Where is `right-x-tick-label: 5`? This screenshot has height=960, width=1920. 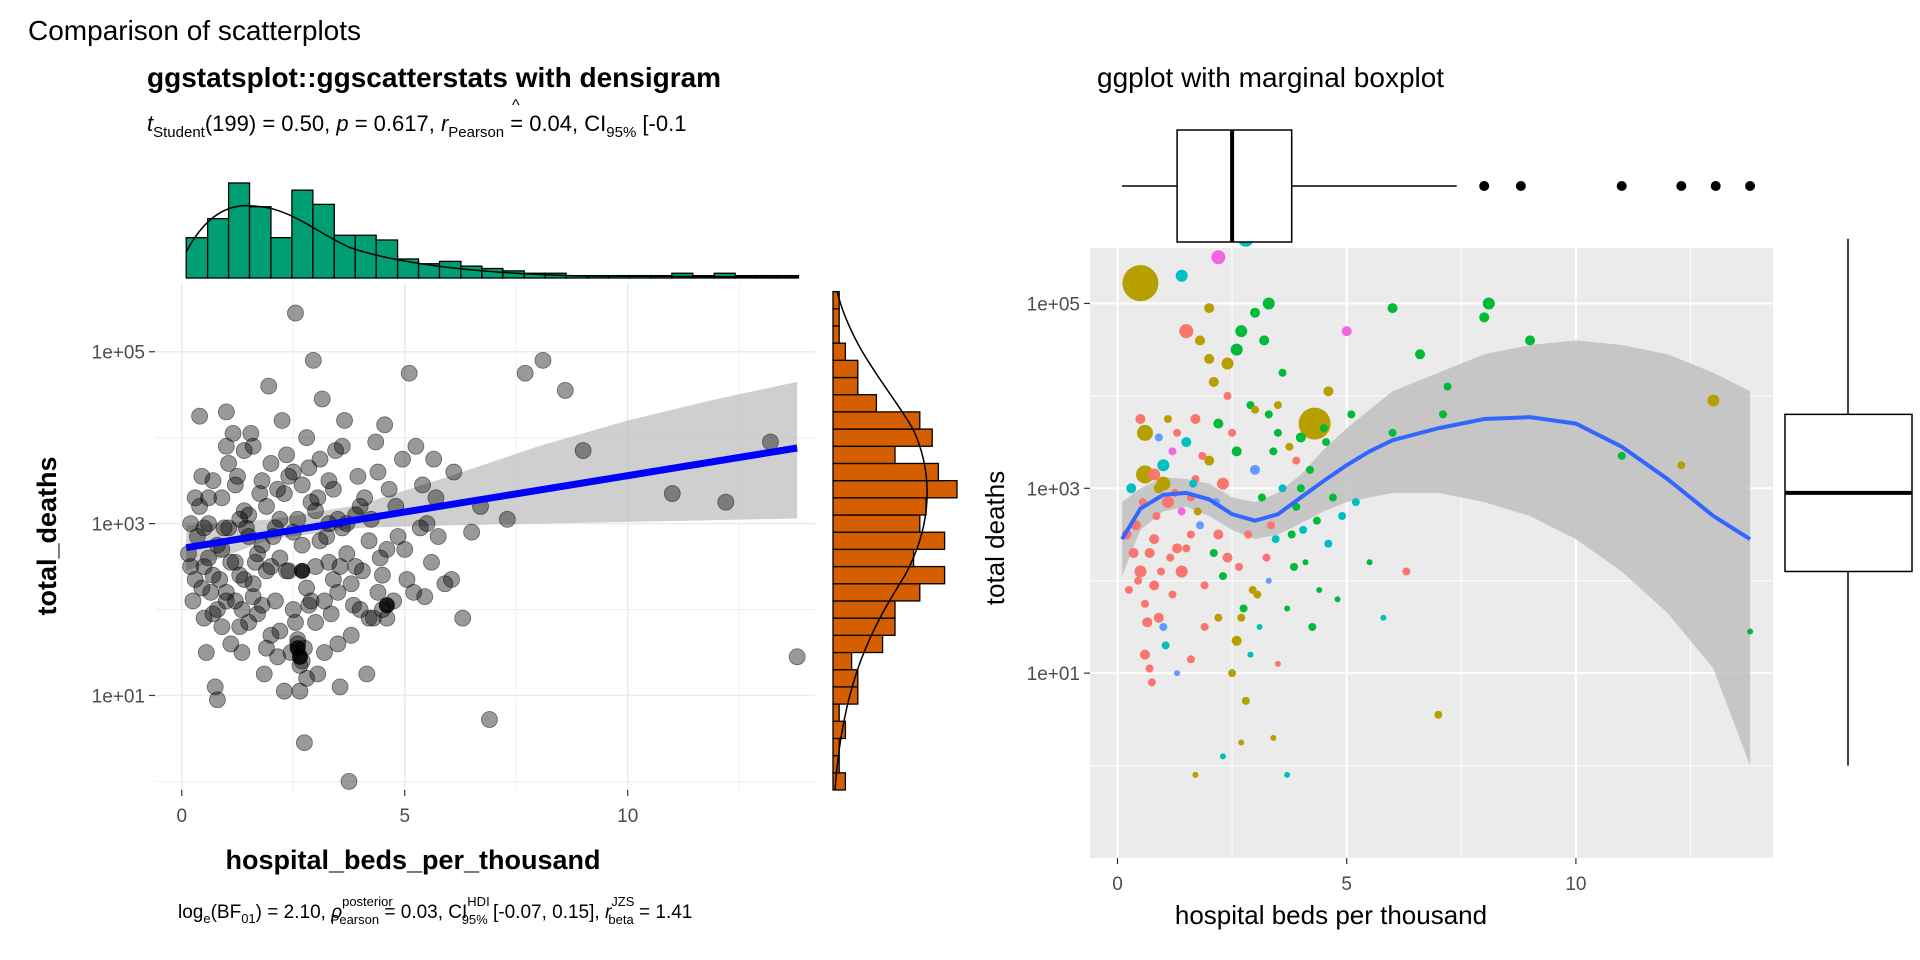 right-x-tick-label: 5 is located at coordinates (1346, 884).